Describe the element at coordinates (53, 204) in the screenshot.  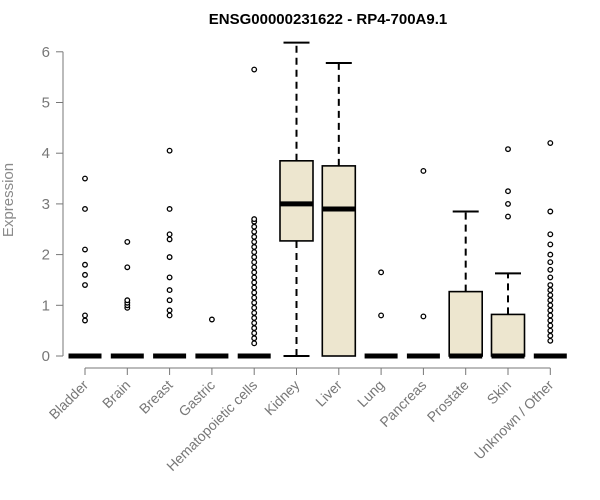
I see `y-axis: 0 1 2 3 4 5 6` at that location.